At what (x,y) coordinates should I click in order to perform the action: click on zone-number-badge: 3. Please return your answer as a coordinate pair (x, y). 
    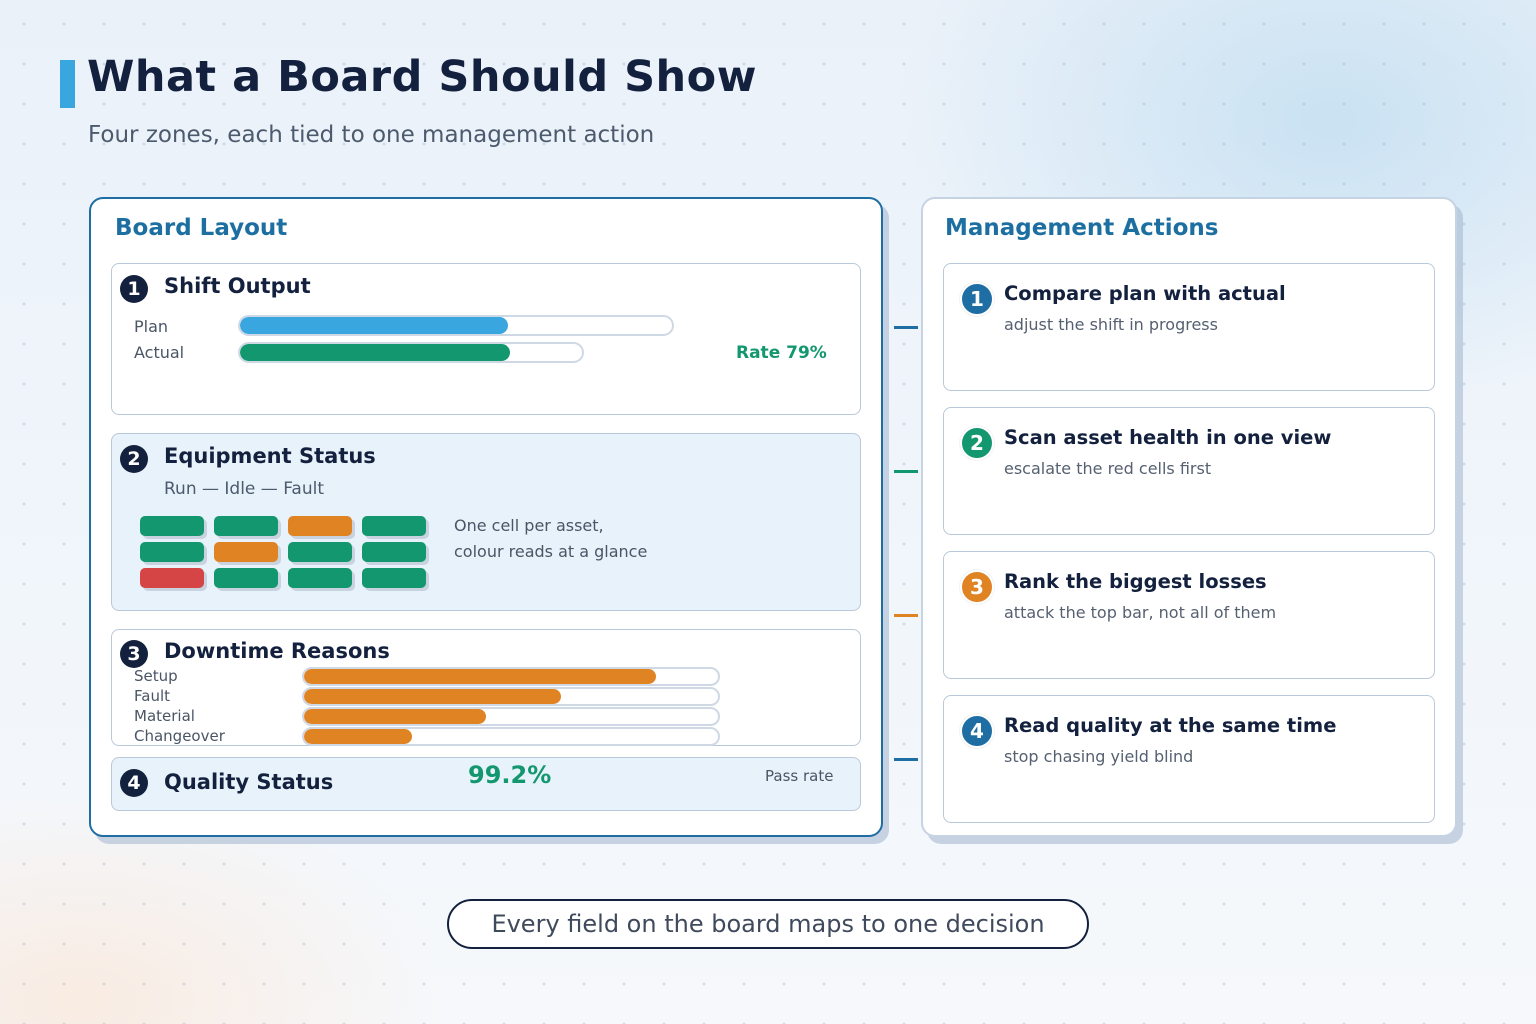
    Looking at the image, I should click on (134, 654).